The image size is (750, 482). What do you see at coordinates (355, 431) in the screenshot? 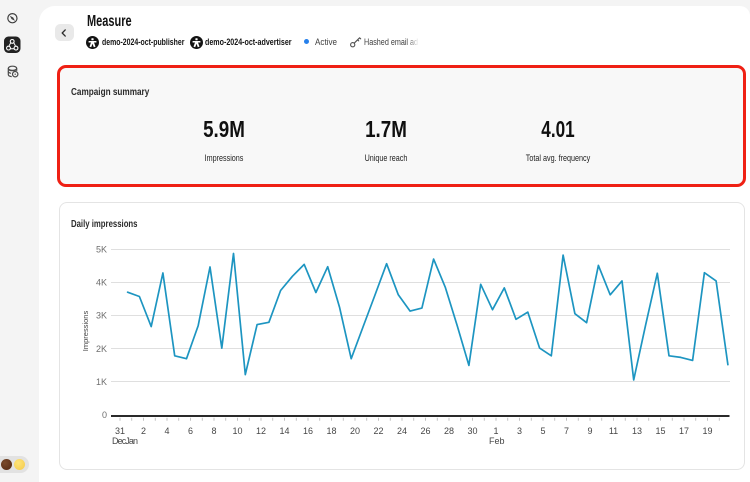
I see `svg-text: 20` at bounding box center [355, 431].